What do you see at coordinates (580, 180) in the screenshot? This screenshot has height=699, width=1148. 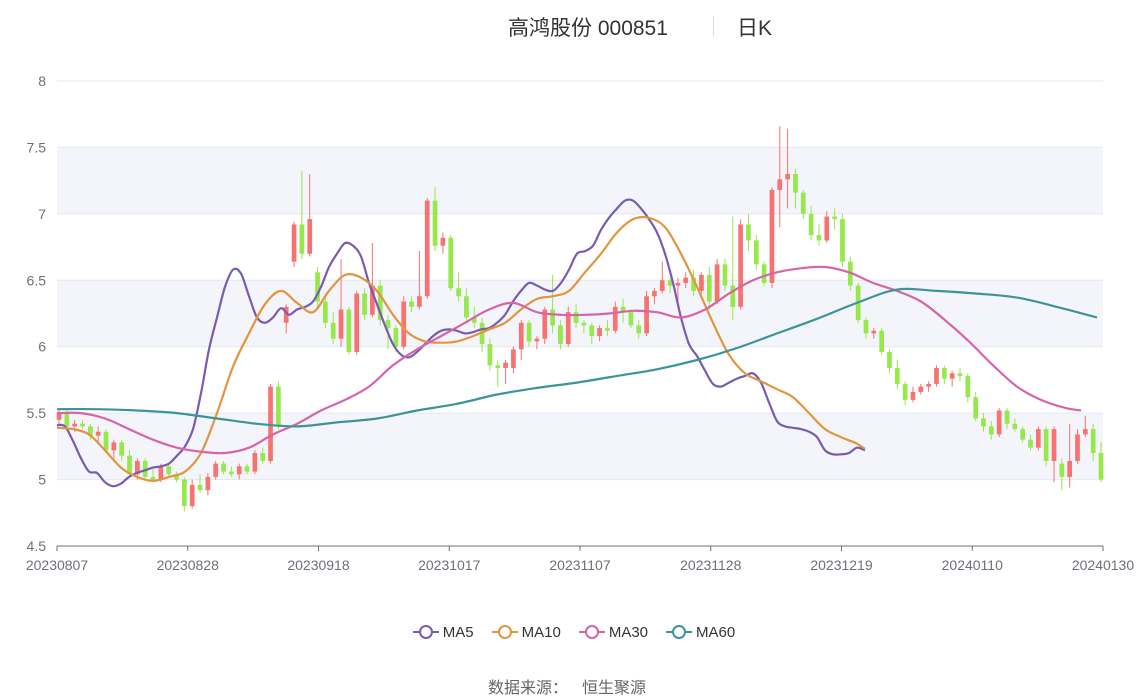 I see `grid-band` at bounding box center [580, 180].